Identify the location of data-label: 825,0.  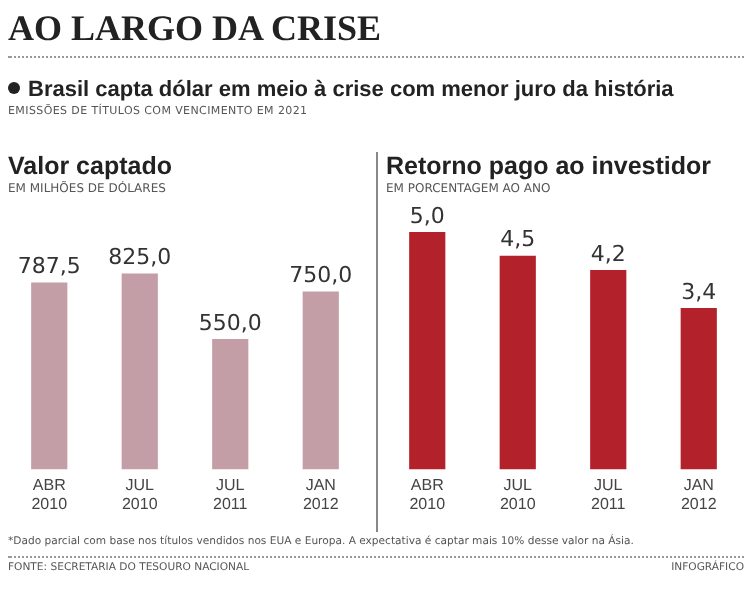
(140, 257).